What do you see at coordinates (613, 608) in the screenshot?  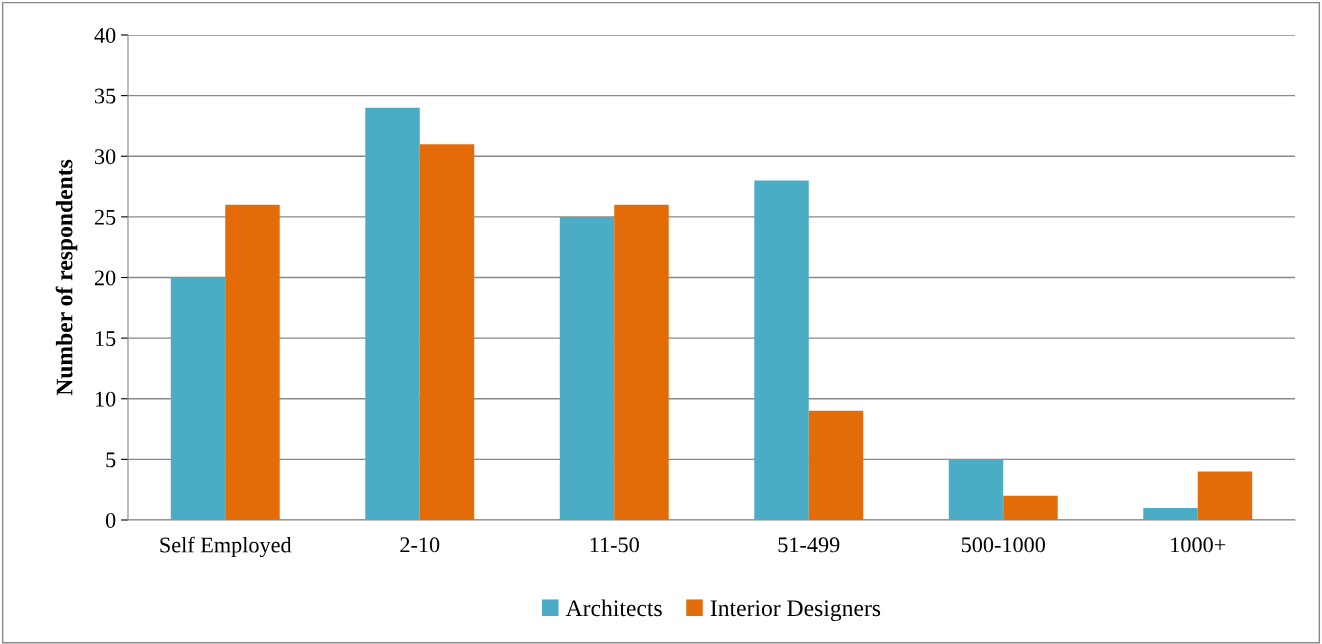 I see `legend-label: Architects` at bounding box center [613, 608].